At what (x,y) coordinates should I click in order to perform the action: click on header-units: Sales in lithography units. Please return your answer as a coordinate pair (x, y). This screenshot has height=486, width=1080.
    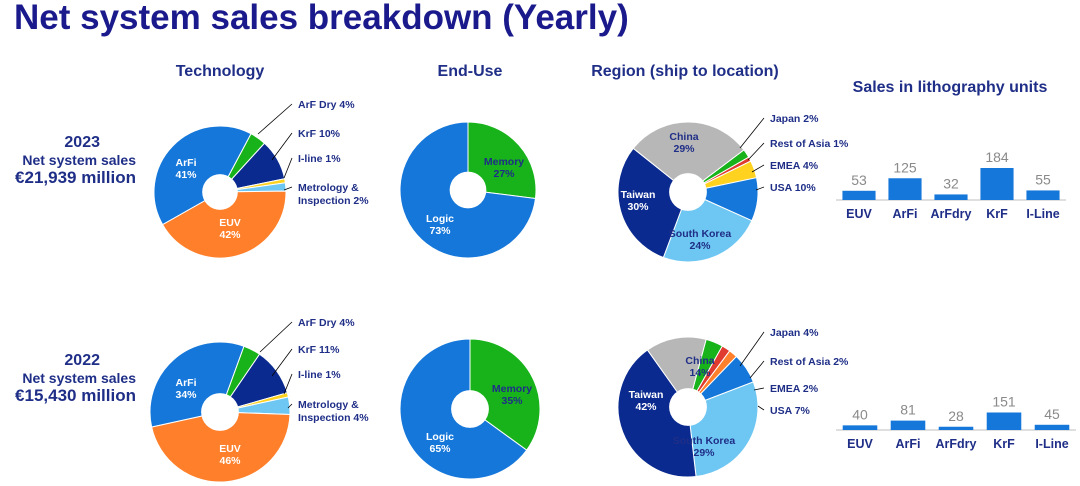
    Looking at the image, I should click on (950, 87).